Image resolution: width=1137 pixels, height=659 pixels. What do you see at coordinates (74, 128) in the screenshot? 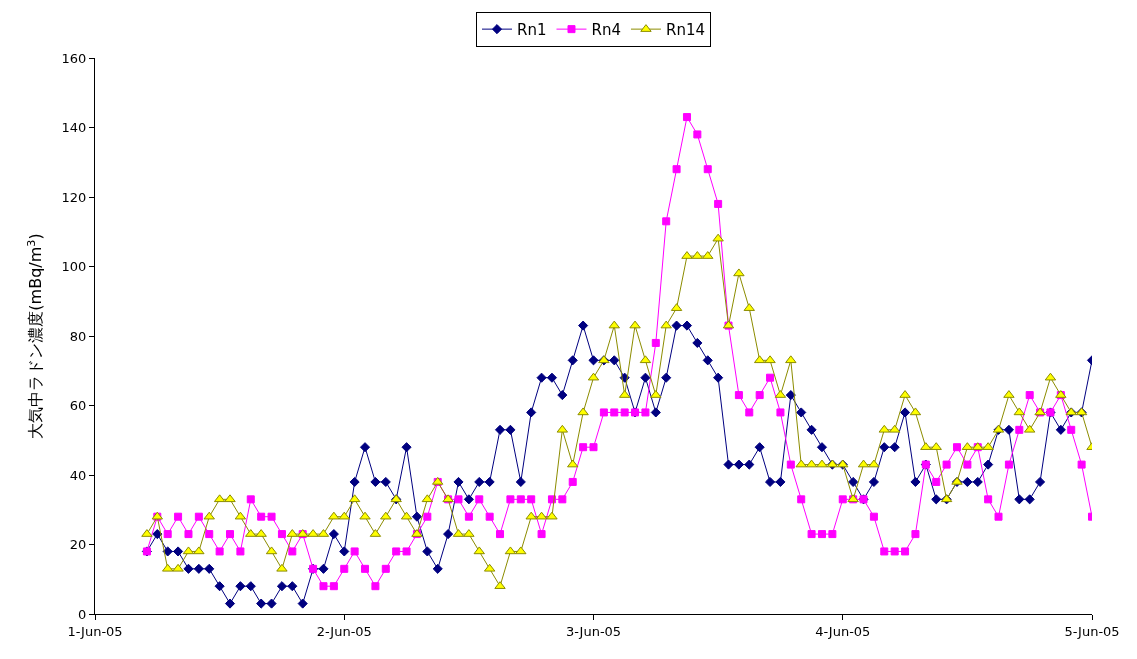
I see `y-tick-label: 140` at bounding box center [74, 128].